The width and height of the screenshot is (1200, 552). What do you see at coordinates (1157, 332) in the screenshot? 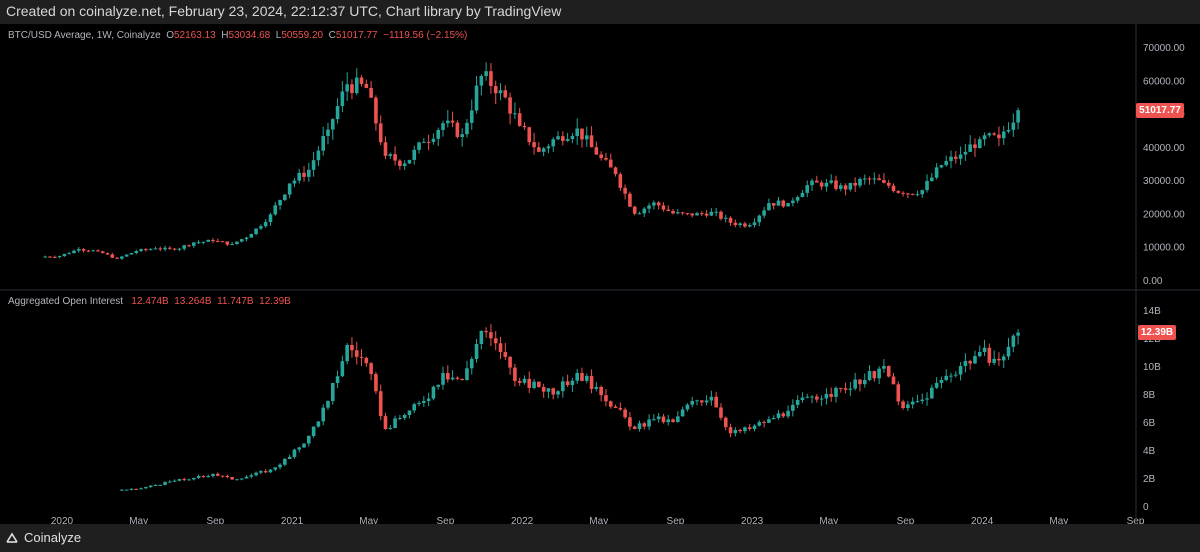
I see `oi-last-value-tag: 12.39B` at bounding box center [1157, 332].